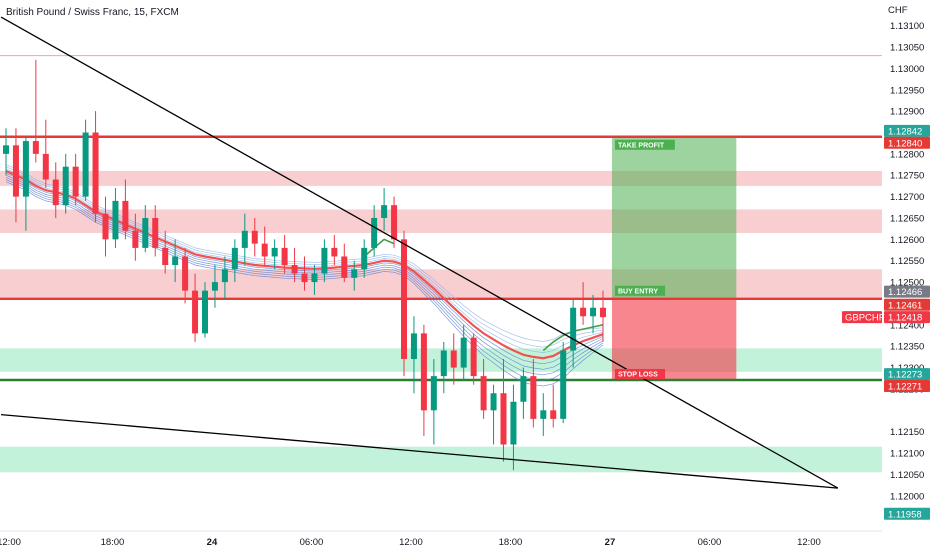  I want to click on take-profit-label: TAKE PROFIT, so click(641, 145).